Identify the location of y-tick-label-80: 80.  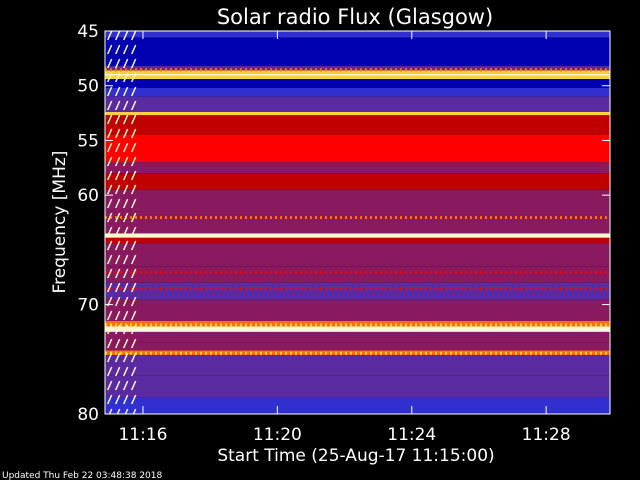
(88, 415).